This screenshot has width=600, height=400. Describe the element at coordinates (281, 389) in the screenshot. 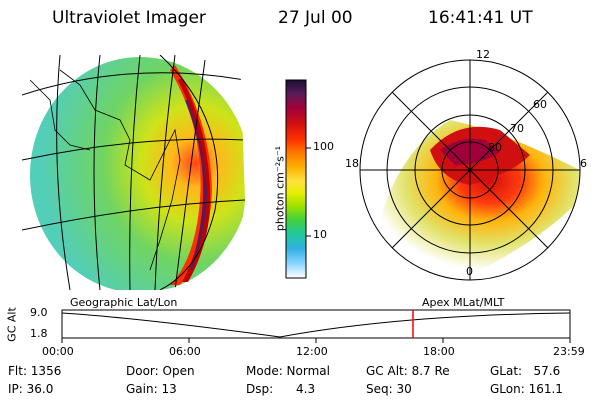

I see `status-dsp: Dsp: 4.3` at that location.